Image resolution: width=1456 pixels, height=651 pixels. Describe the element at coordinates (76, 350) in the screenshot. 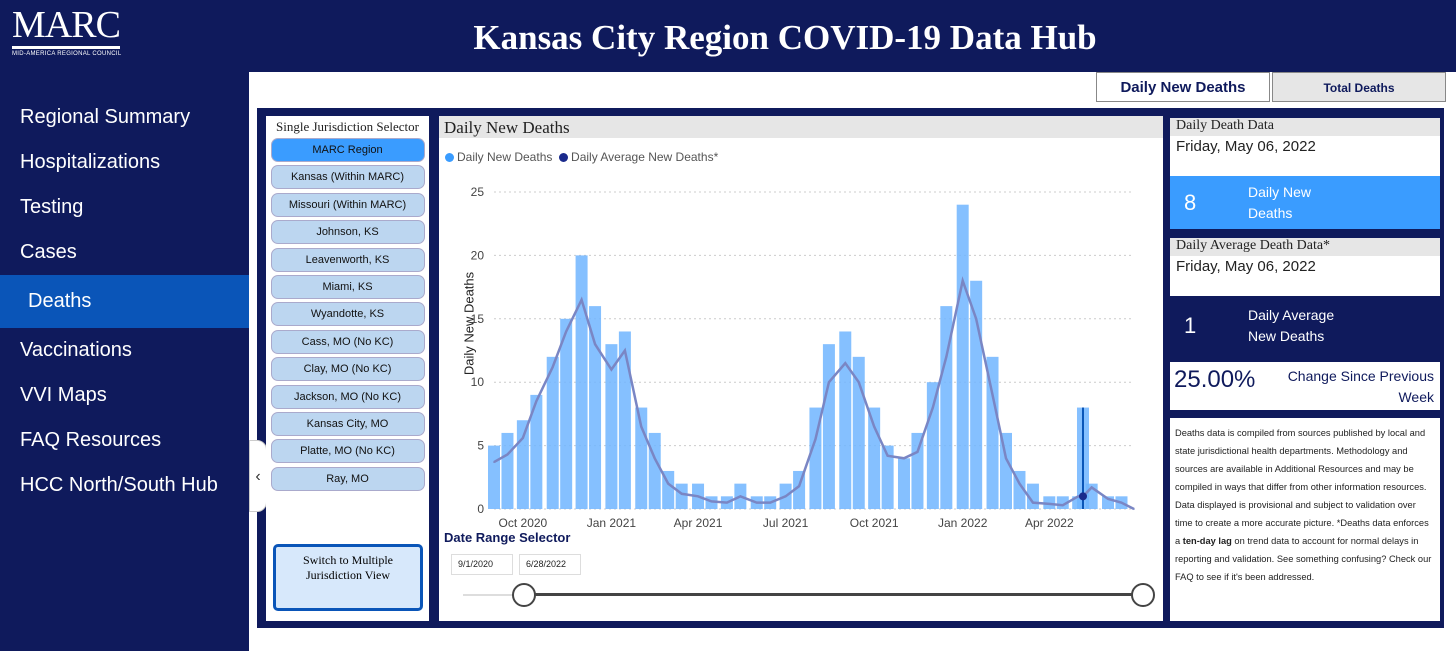

I see `nav-item-vaccinations: Vaccinations` at that location.